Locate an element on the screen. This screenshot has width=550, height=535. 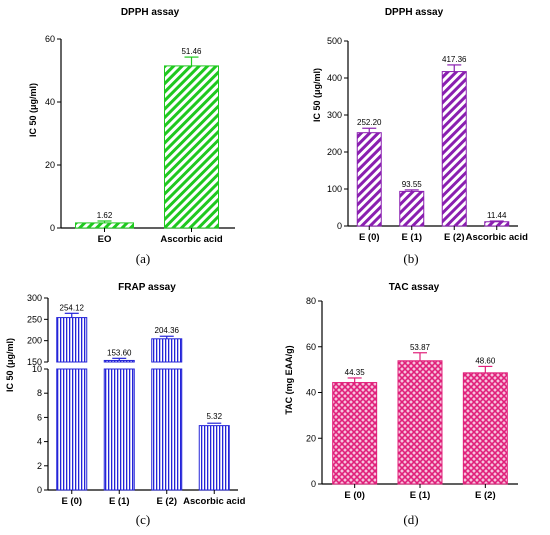
panel-label: (c) is located at coordinates (143, 519).